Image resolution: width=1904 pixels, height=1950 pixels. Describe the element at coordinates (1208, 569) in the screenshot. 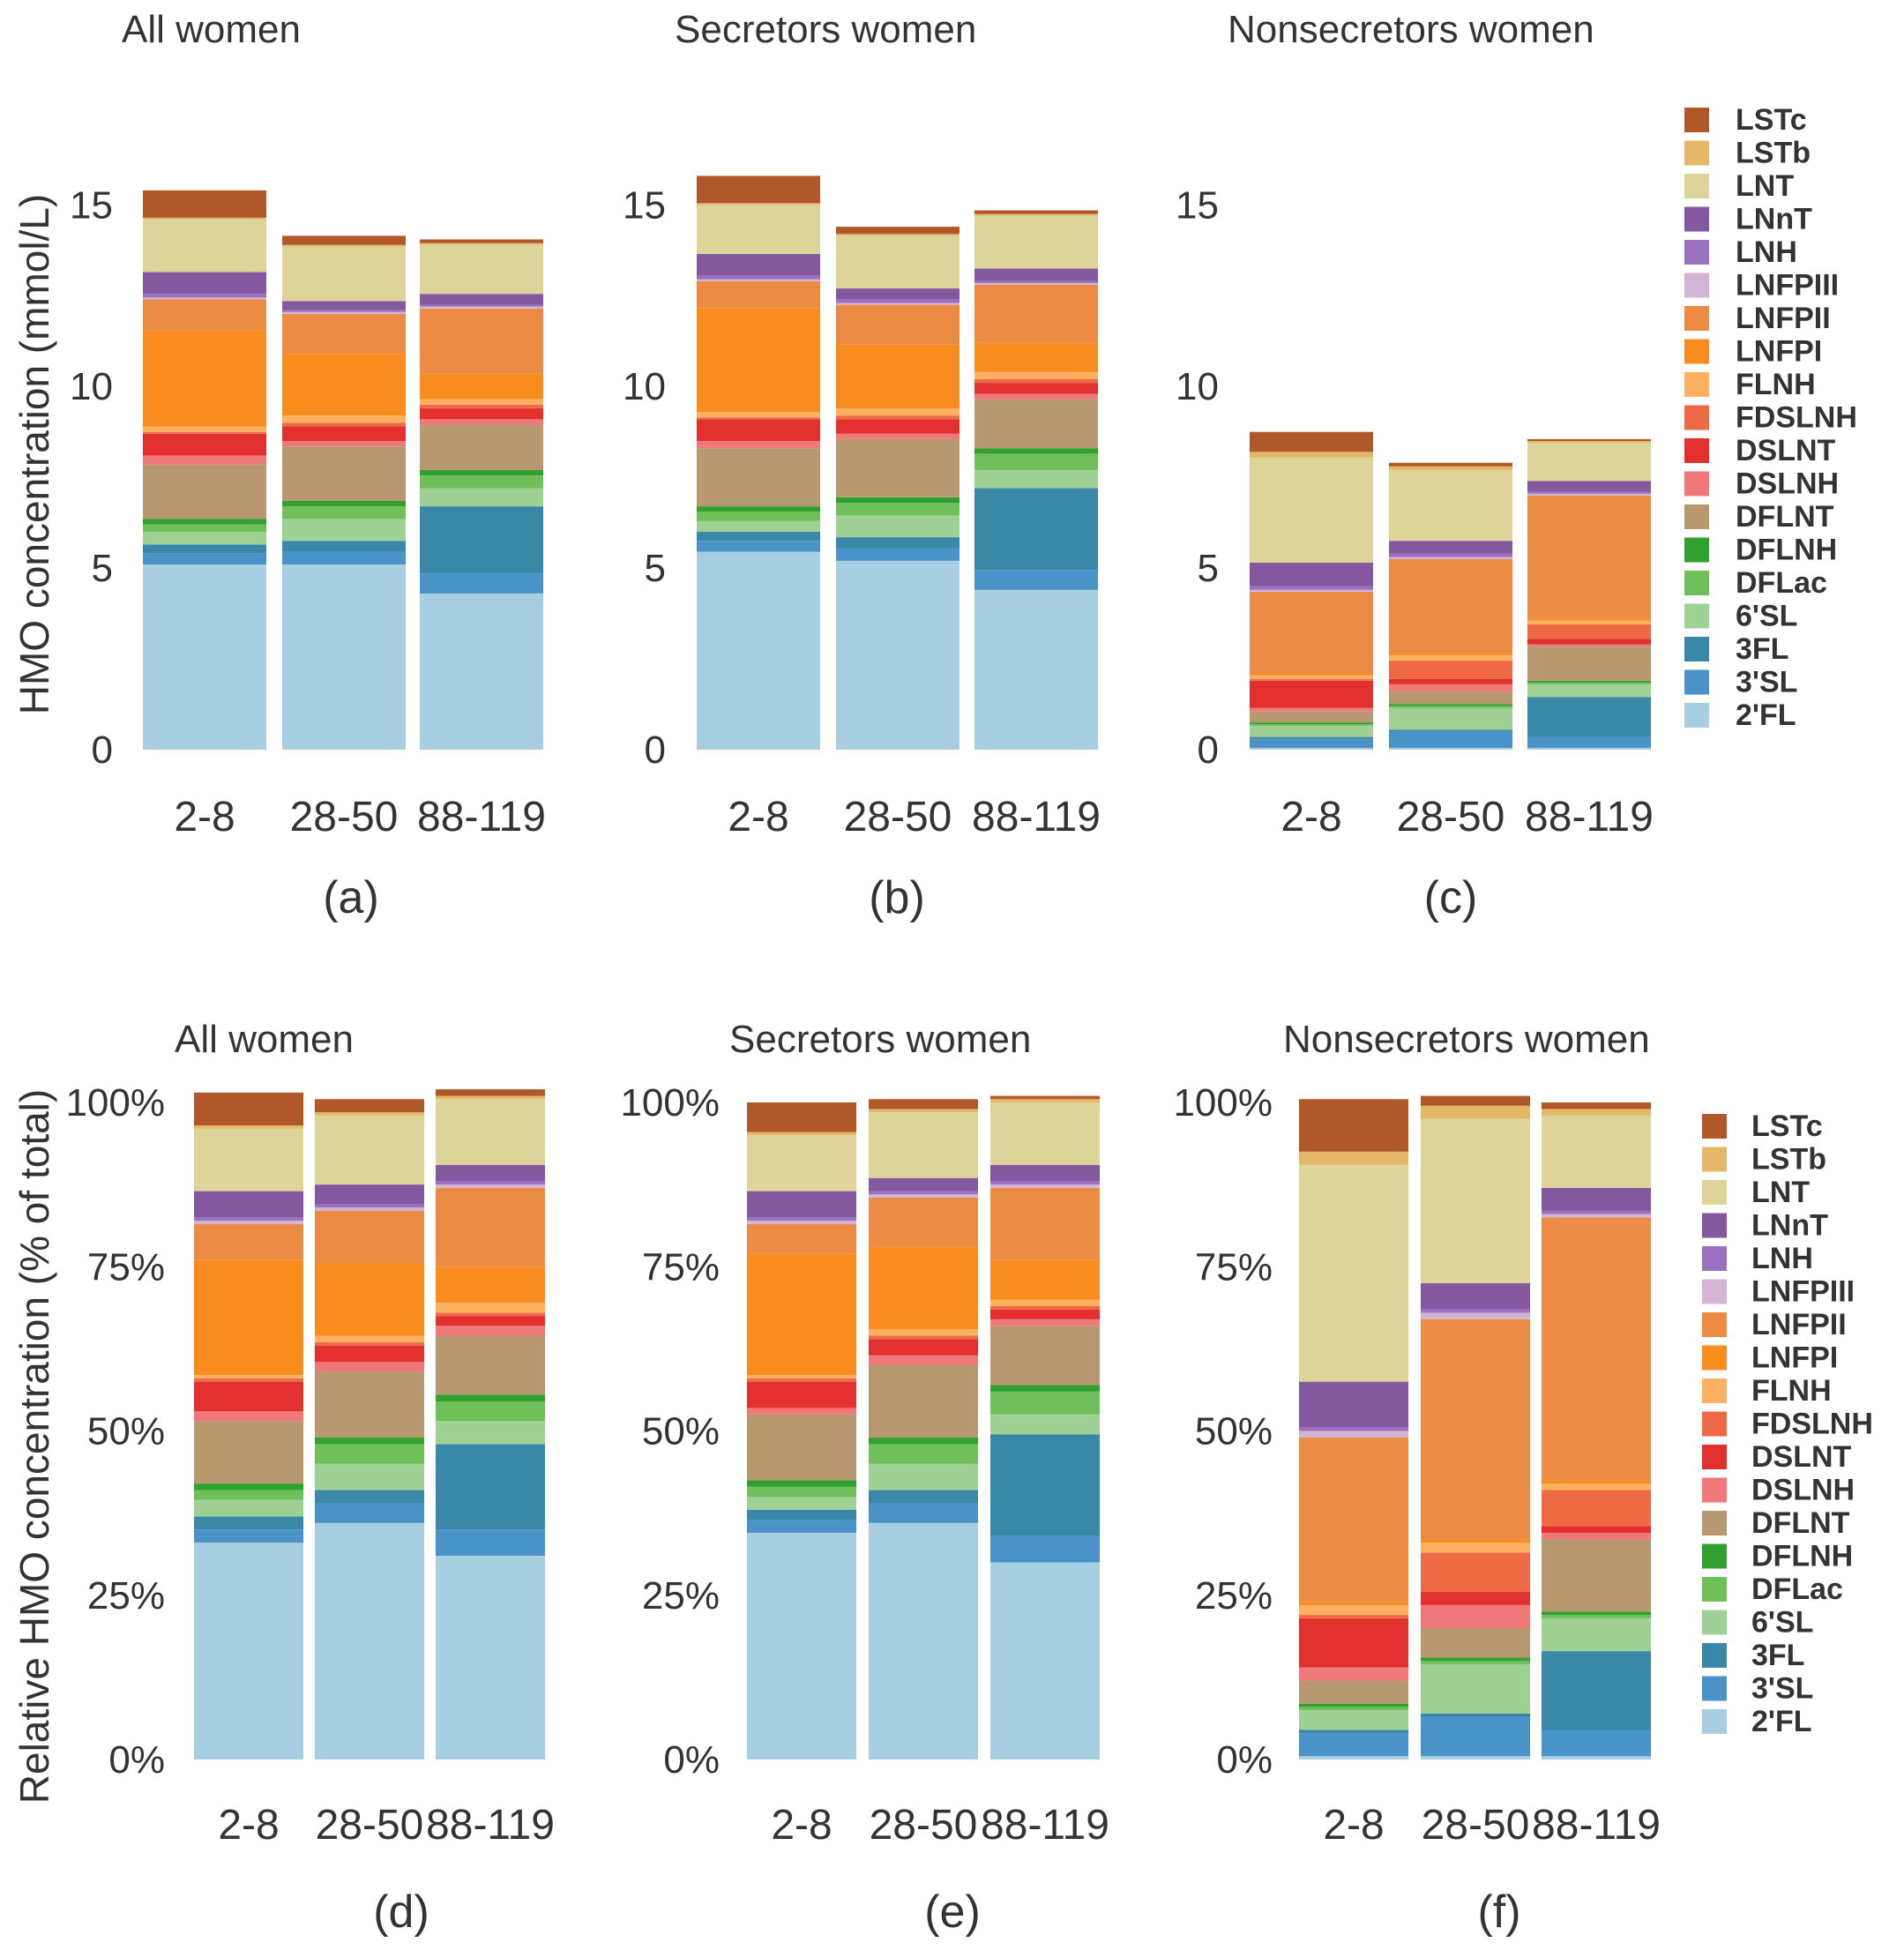

I see `y-tick-label: 5` at that location.